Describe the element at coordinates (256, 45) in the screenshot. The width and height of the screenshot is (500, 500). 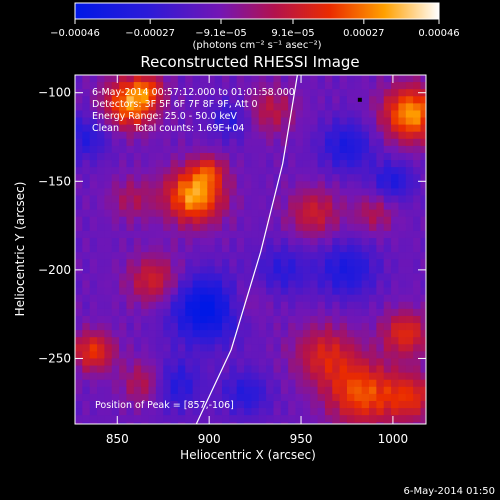
I see `colorbar-units-label: (photons cm⁻² s⁻¹ asec⁻²)` at that location.